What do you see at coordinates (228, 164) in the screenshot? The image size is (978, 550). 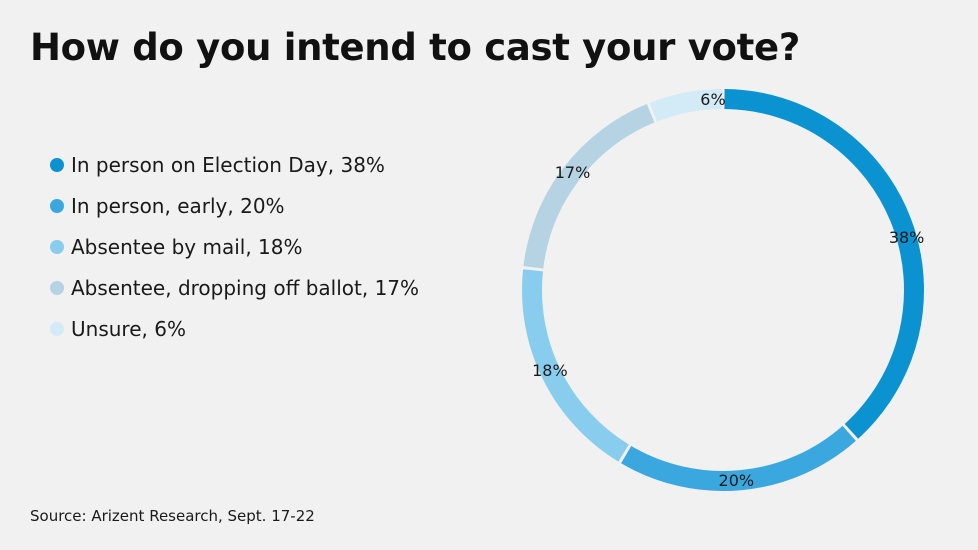 I see `legend-label-election-day: In person on Election Day, 38%` at bounding box center [228, 164].